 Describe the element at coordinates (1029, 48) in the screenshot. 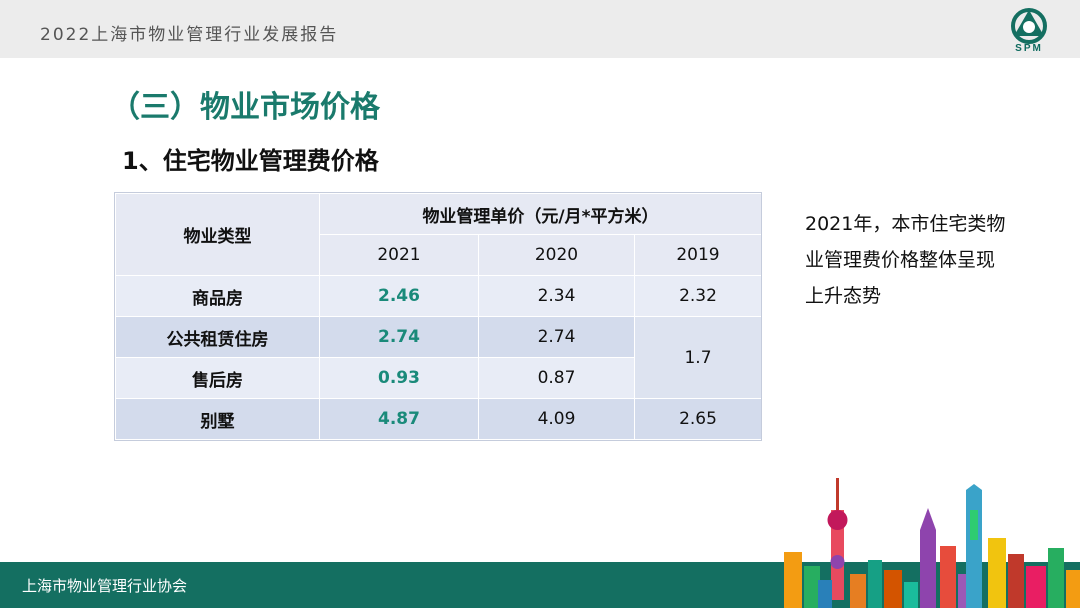

I see `logo-text: SPM` at that location.